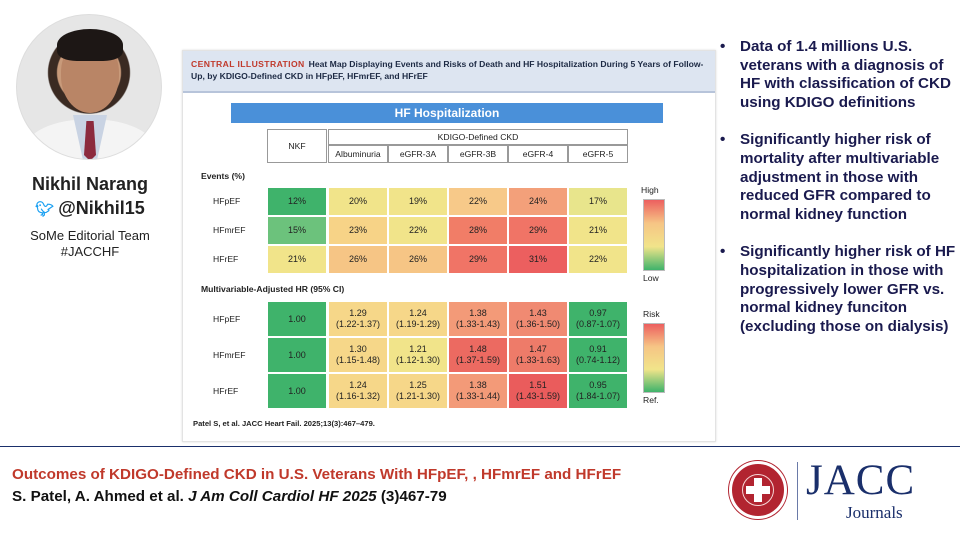 Image resolution: width=960 pixels, height=540 pixels. What do you see at coordinates (223, 176) in the screenshot?
I see `events-section-label: Events (%)` at bounding box center [223, 176].